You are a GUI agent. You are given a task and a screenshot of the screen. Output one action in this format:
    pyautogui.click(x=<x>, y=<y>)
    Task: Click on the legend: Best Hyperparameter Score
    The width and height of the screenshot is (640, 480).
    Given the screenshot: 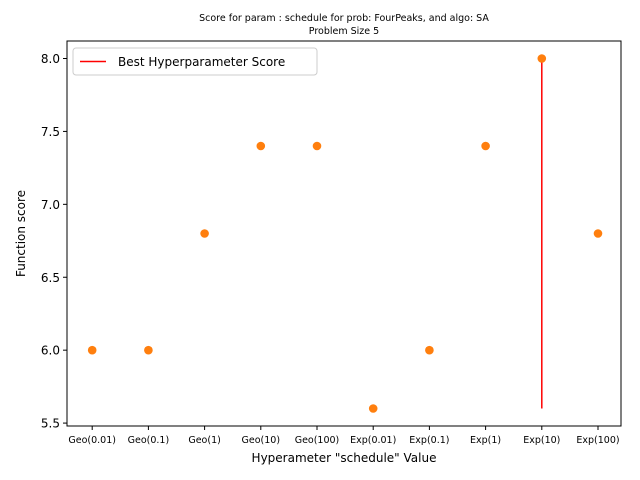 What is the action you would take?
    pyautogui.click(x=195, y=61)
    